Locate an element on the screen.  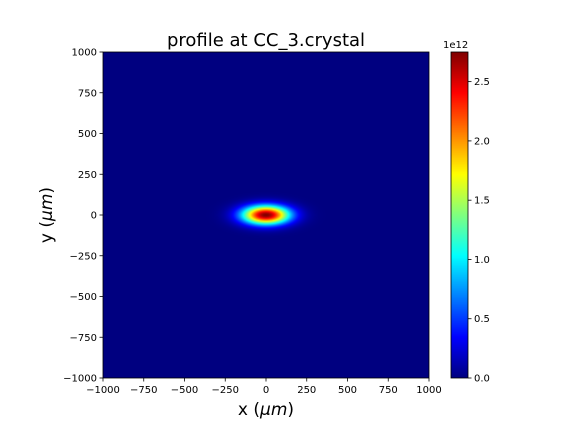
colorbar-tick-label: 0.0 is located at coordinates (482, 379).